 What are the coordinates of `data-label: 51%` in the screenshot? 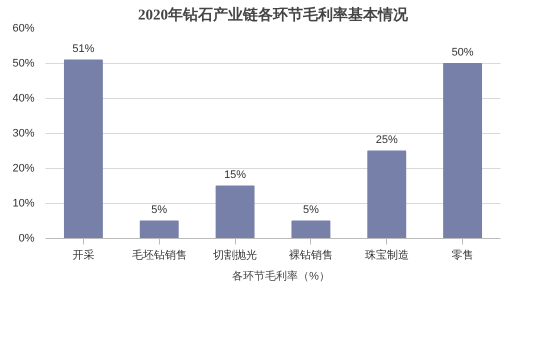 It's located at (83, 49).